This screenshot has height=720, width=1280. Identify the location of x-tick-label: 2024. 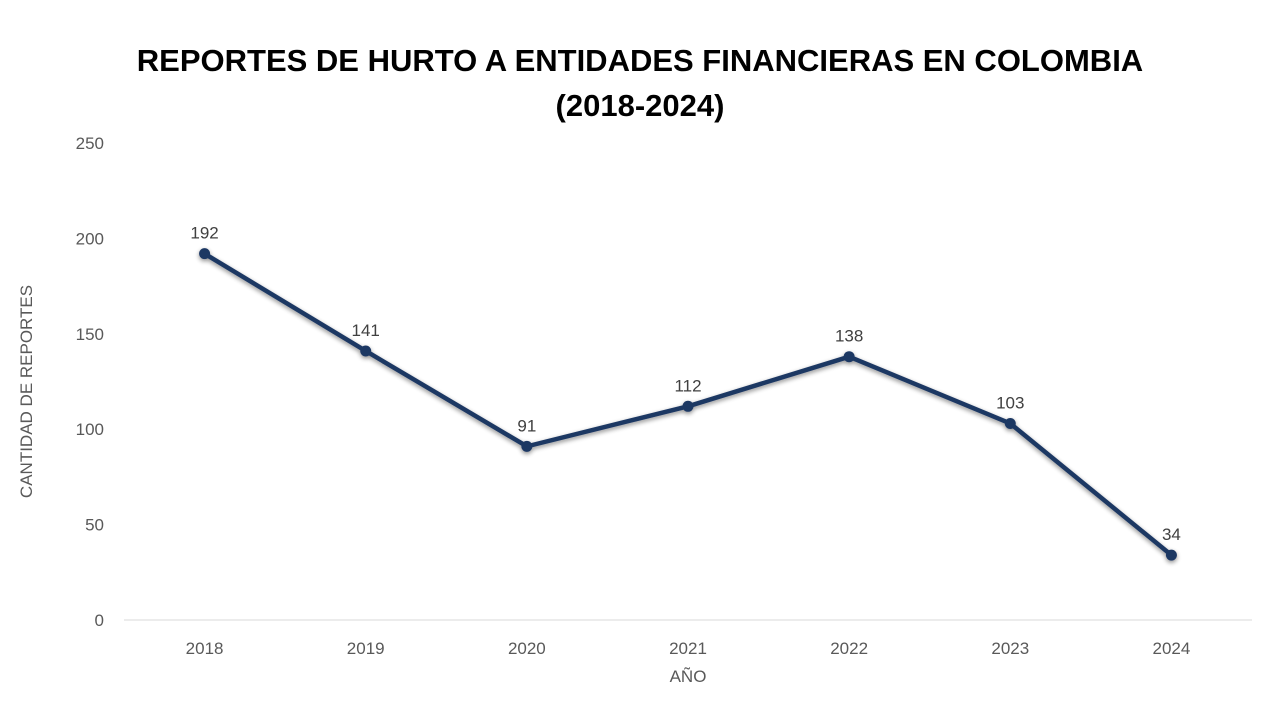
(1172, 648).